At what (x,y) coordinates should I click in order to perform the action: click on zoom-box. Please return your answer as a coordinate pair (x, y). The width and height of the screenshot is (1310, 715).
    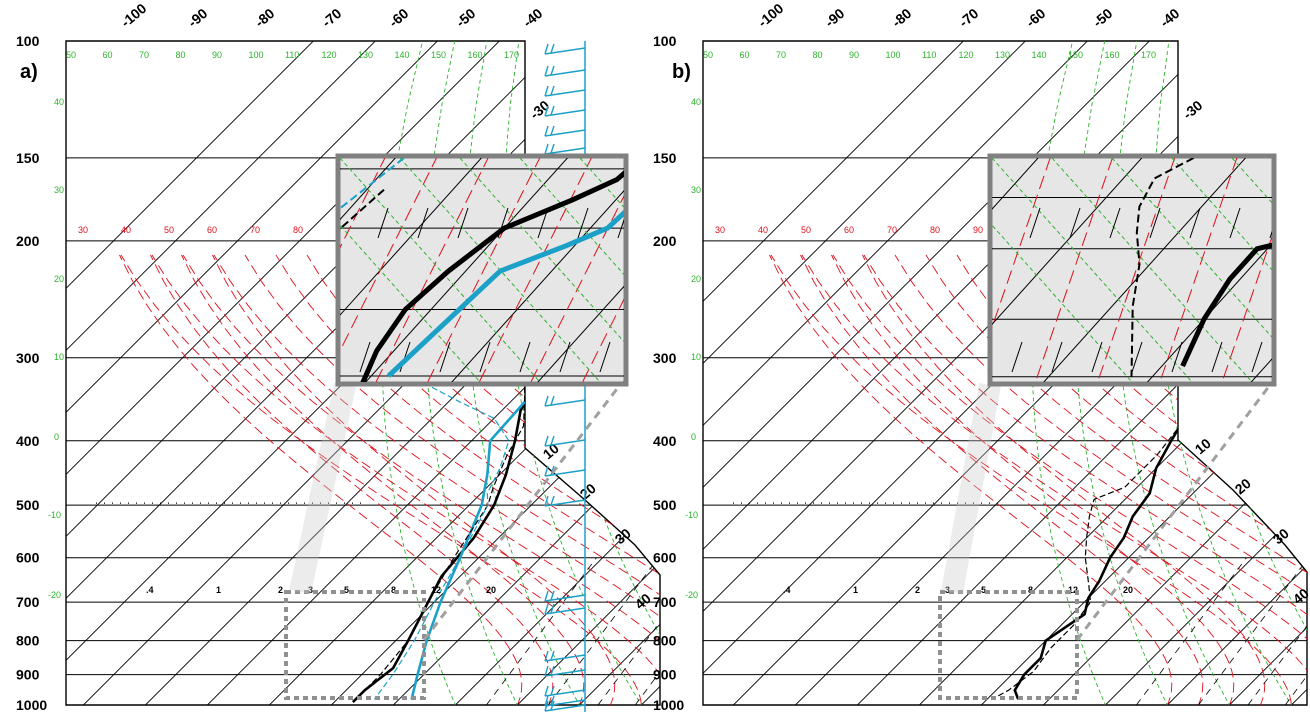
    Looking at the image, I should click on (1105, 541).